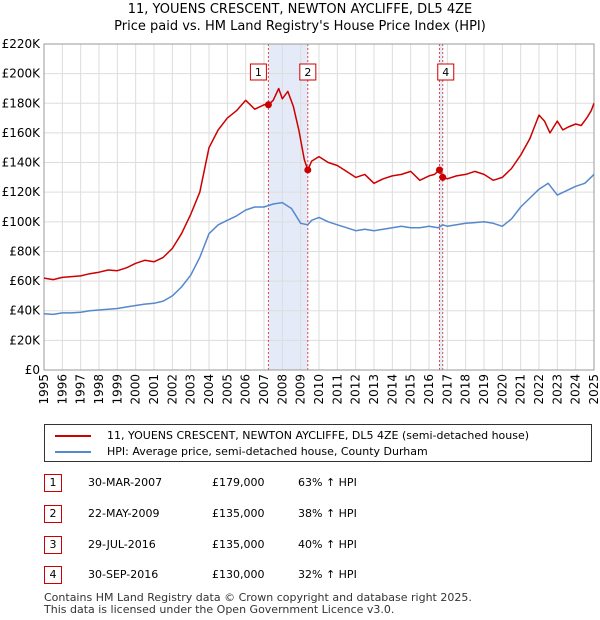 This screenshot has width=600, height=620. What do you see at coordinates (264, 389) in the screenshot?
I see `x-tick-label: 2007` at bounding box center [264, 389].